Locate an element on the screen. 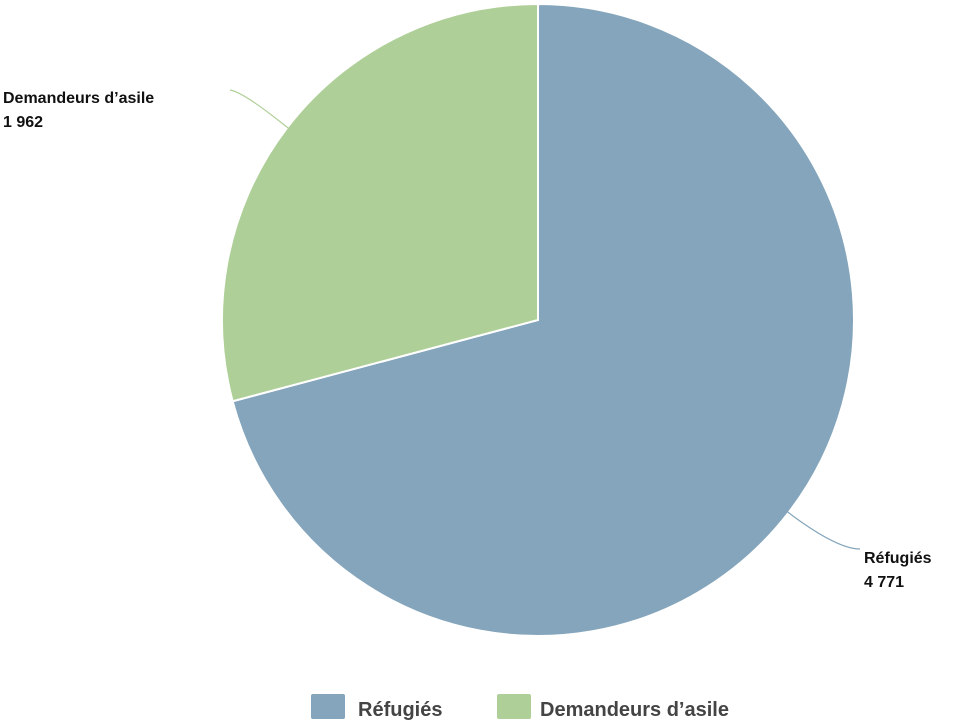  legend: Réfugiés Demandeurs d’asile is located at coordinates (520, 707).